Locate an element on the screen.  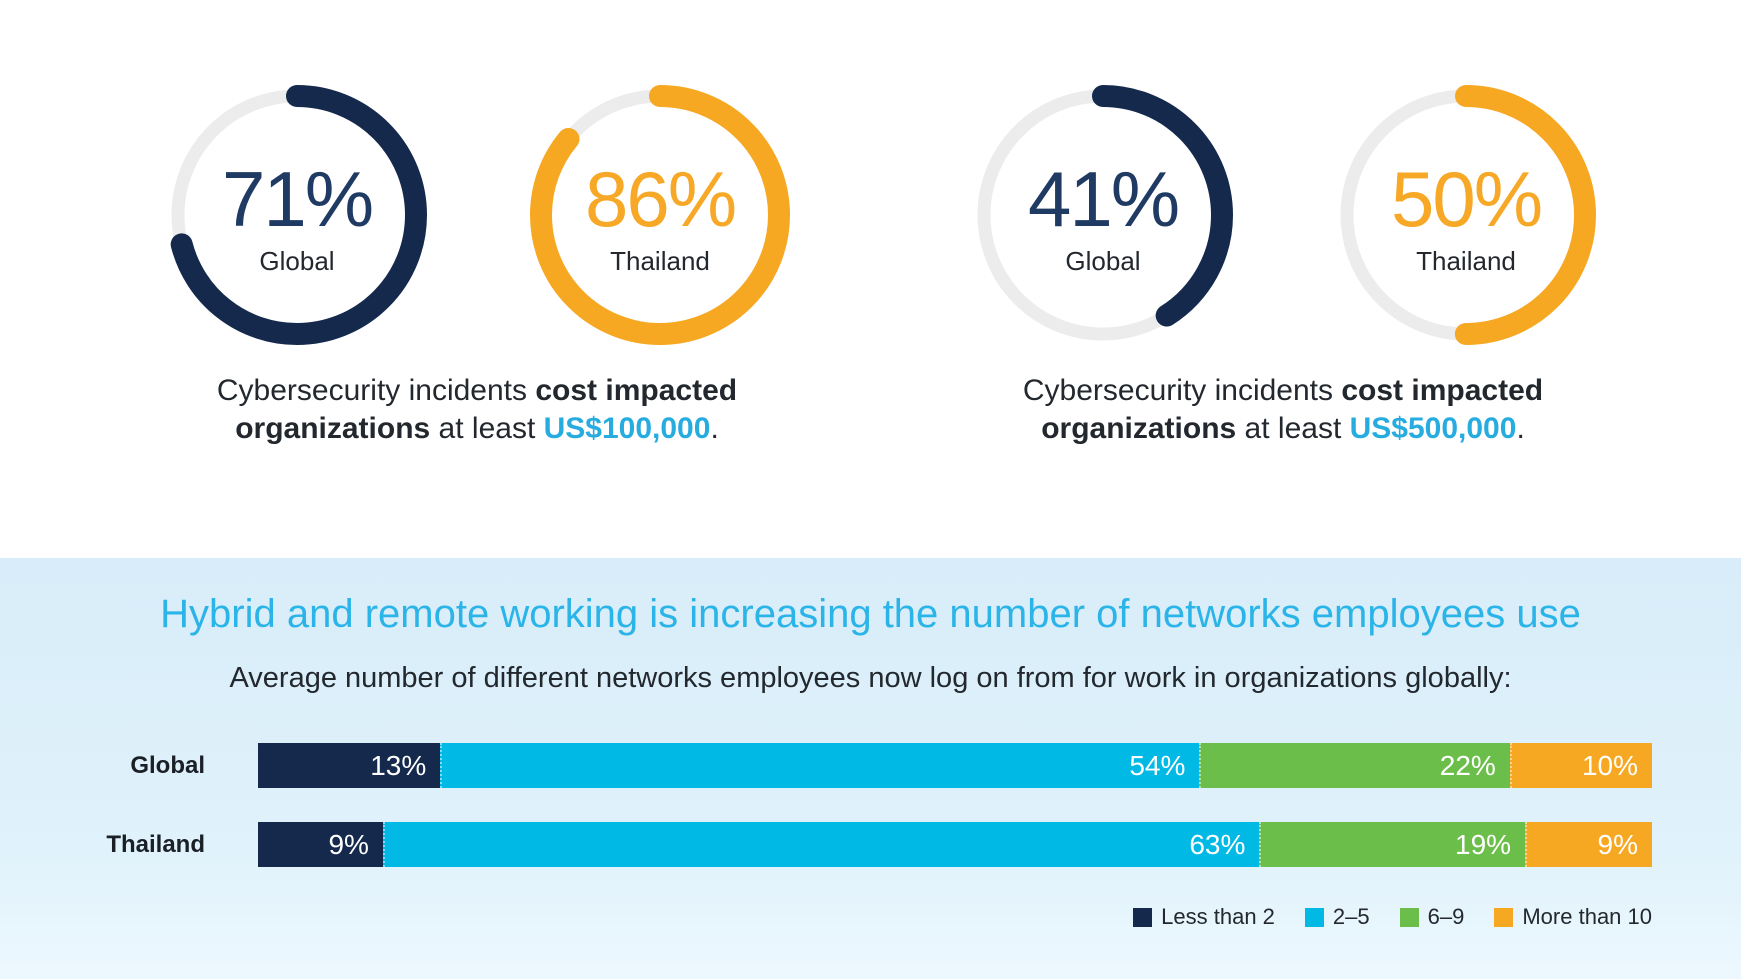
donut-chart-global-100k: 71% Global is located at coordinates (297, 215).